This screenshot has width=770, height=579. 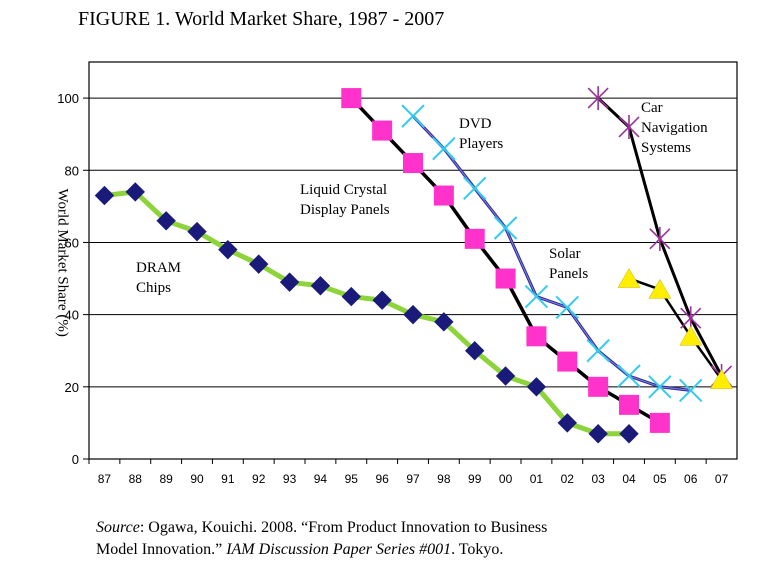 I want to click on x-tick-label-96: 96, so click(x=382, y=479).